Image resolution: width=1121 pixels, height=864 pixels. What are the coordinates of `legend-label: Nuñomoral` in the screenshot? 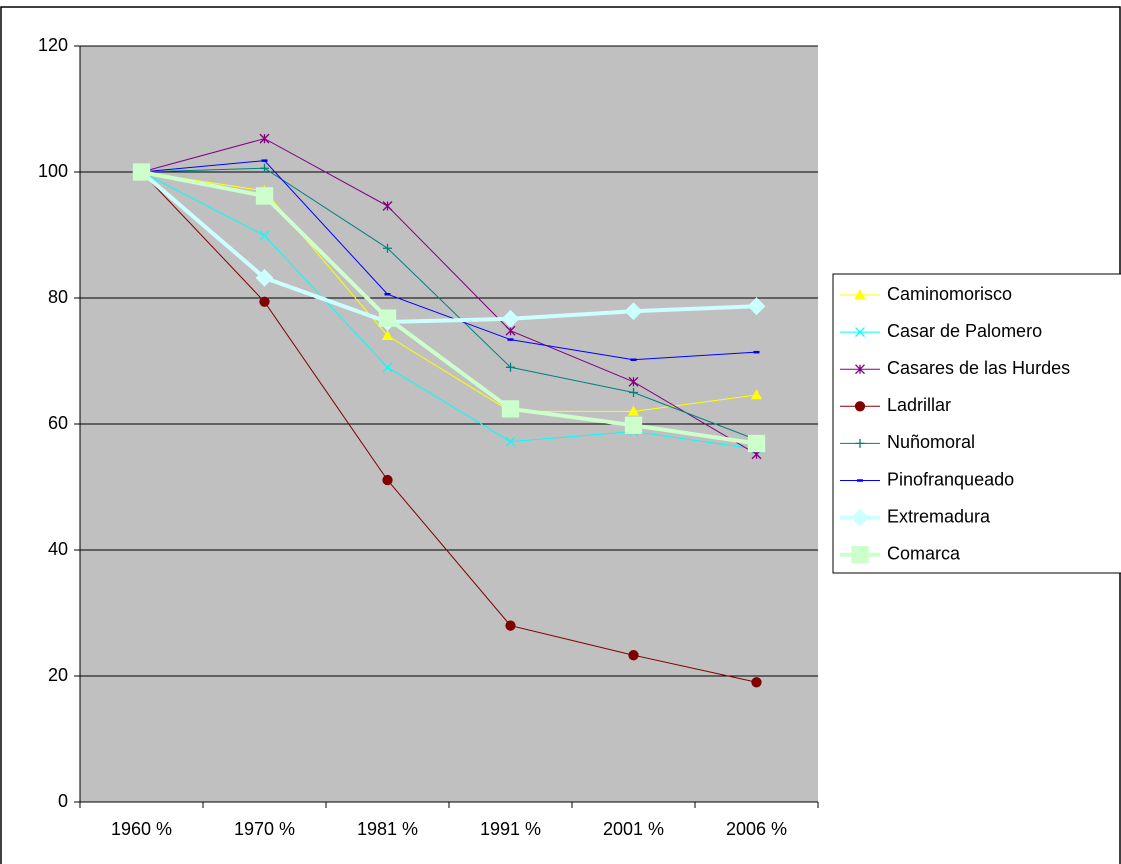 It's located at (931, 442).